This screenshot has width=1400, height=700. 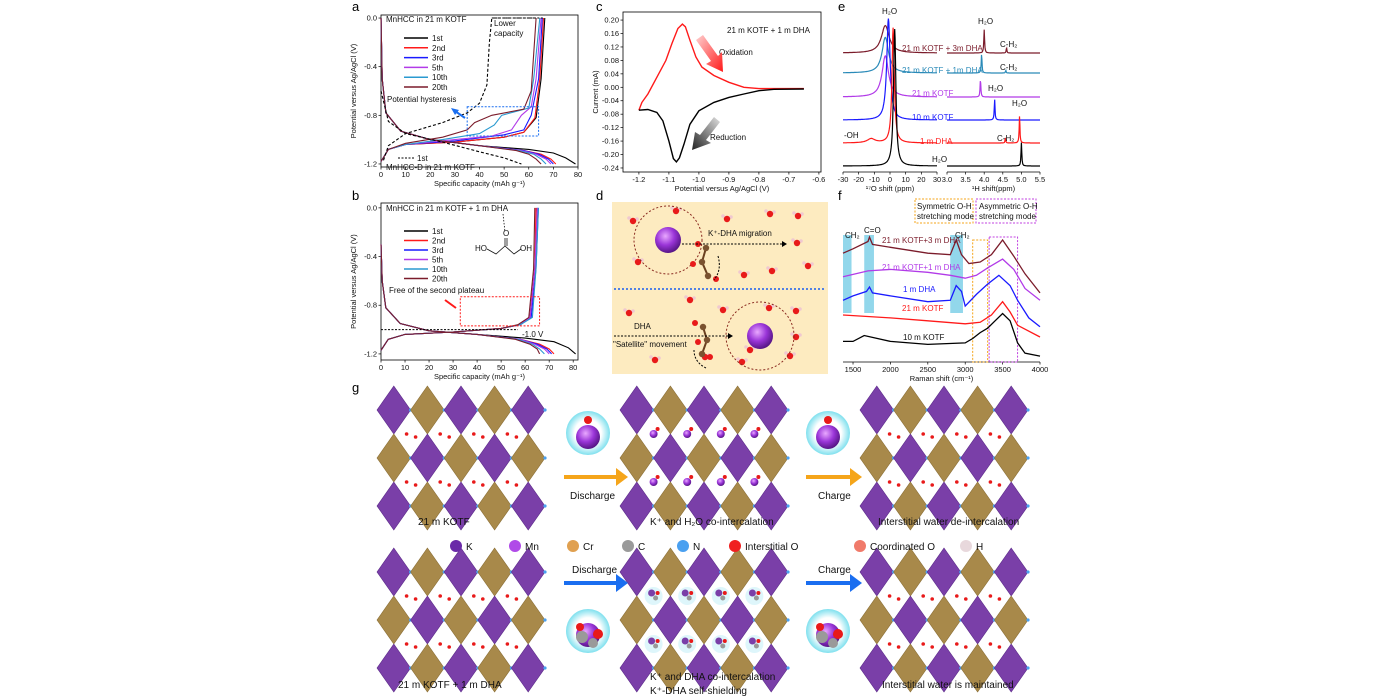 I want to click on legend-item-n: N, so click(x=688, y=546).